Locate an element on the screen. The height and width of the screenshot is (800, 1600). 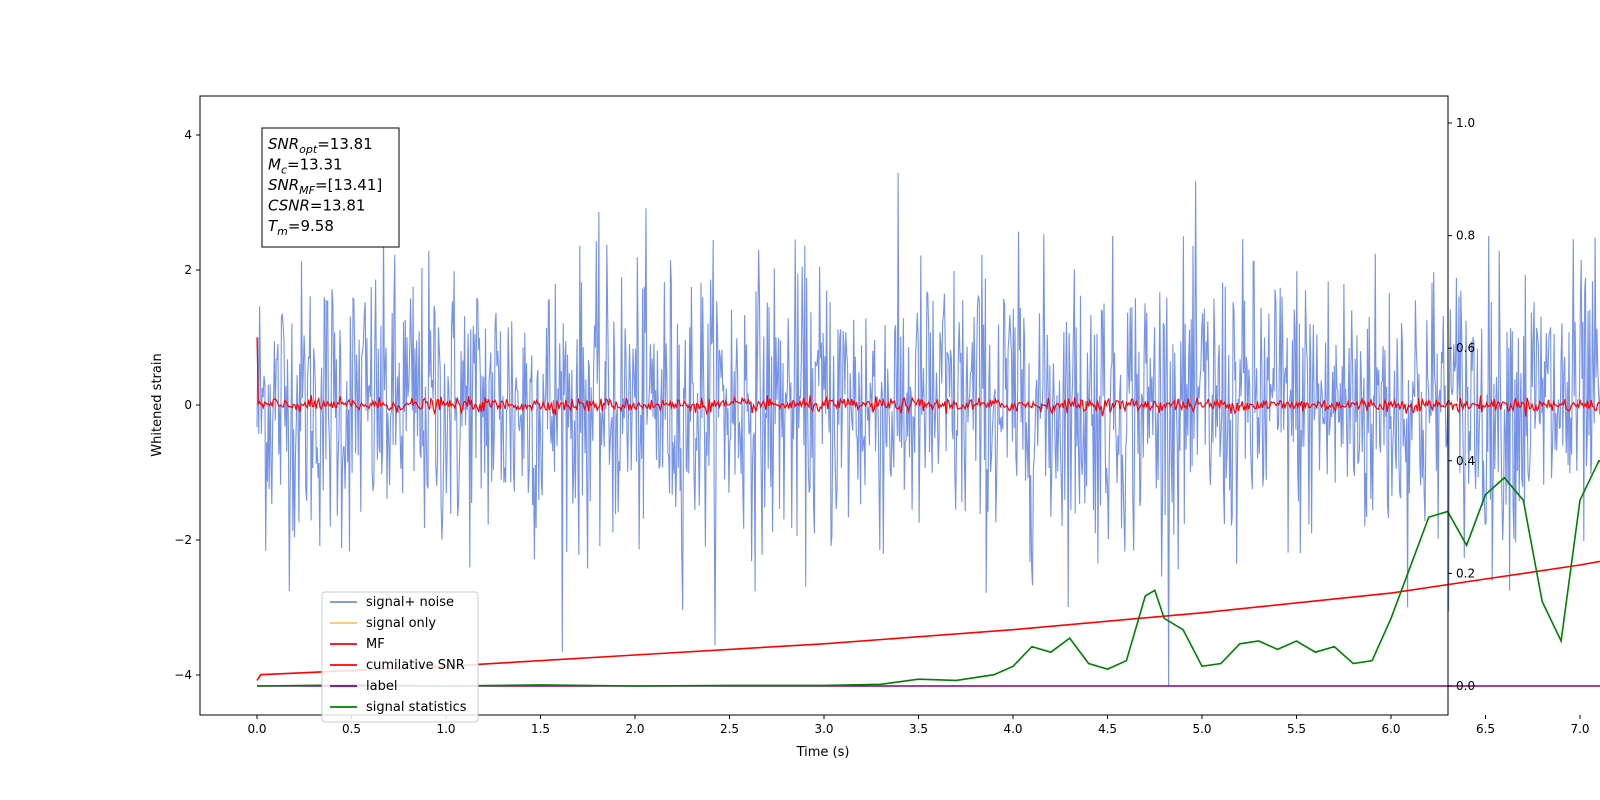
y-left-tick-label: 0 is located at coordinates (188, 405).